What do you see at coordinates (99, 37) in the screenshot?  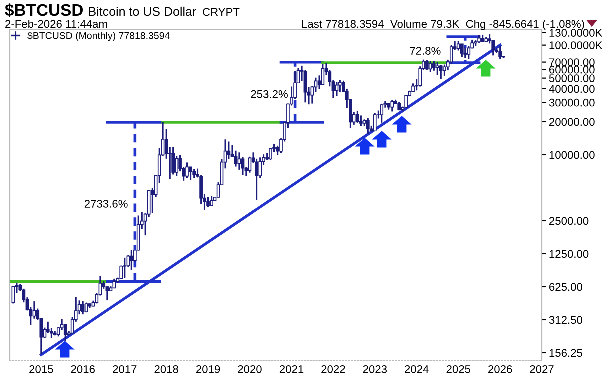 I see `legend-label: $BTCUSD (Monthly) 77818.3594` at bounding box center [99, 37].